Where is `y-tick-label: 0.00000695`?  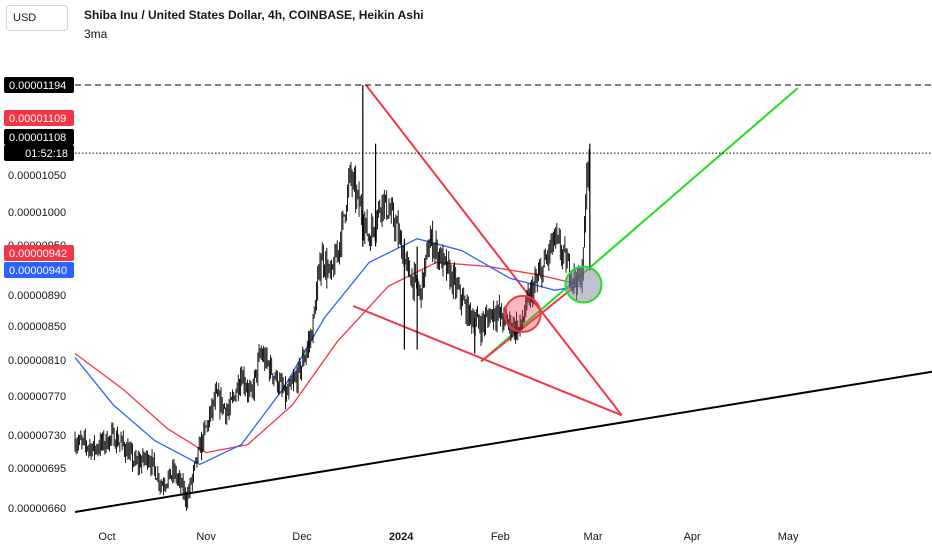 y-tick-label: 0.00000695 is located at coordinates (37, 469).